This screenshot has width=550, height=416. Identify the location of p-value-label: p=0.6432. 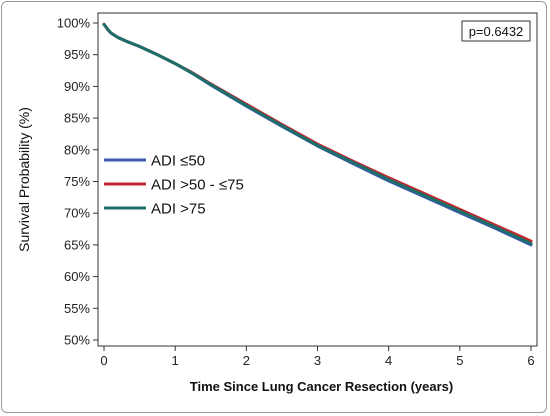
(496, 31).